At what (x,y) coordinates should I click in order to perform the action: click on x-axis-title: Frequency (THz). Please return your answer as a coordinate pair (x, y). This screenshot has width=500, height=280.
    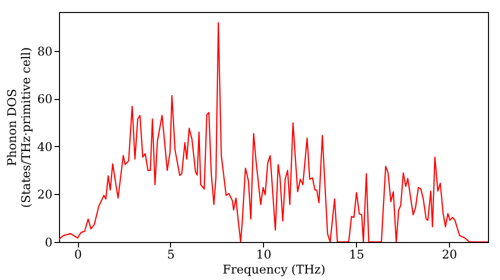
    Looking at the image, I should click on (274, 269).